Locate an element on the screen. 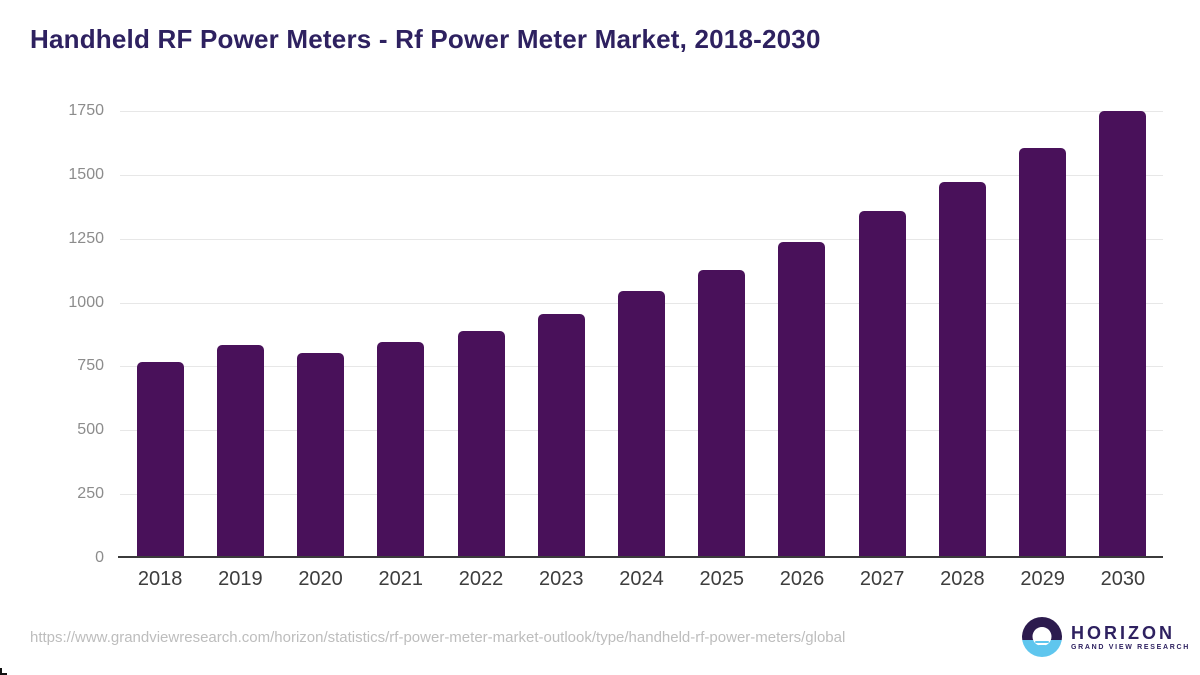  bar-2027 is located at coordinates (882, 383).